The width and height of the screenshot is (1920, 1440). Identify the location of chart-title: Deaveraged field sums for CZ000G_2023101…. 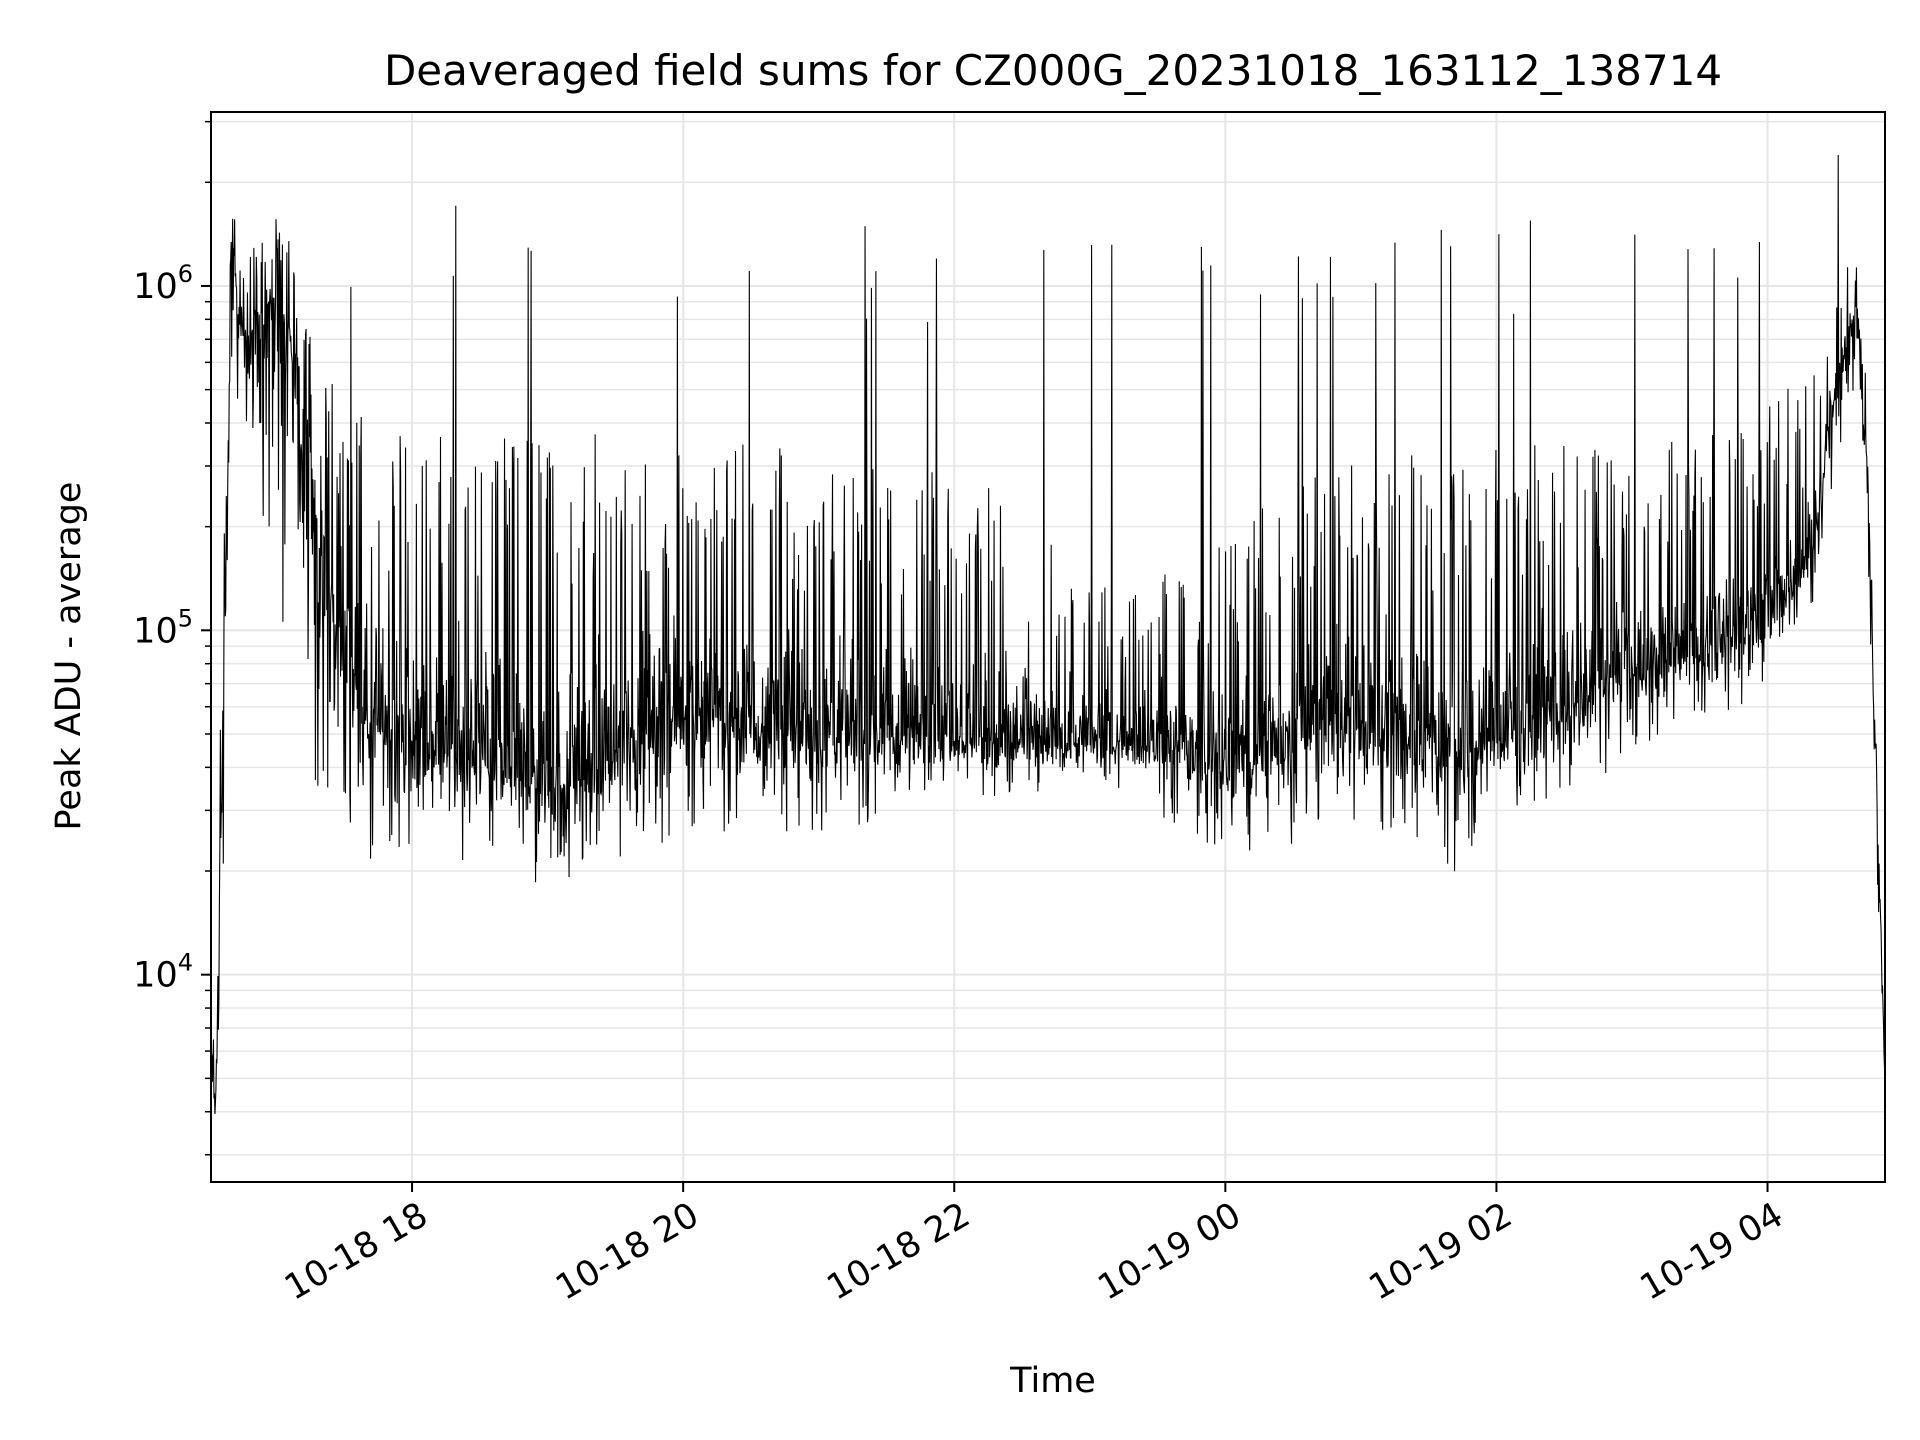
(1053, 70).